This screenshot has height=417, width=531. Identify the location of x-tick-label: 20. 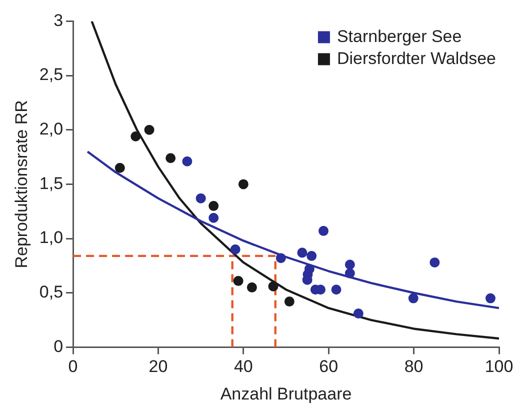
(158, 366).